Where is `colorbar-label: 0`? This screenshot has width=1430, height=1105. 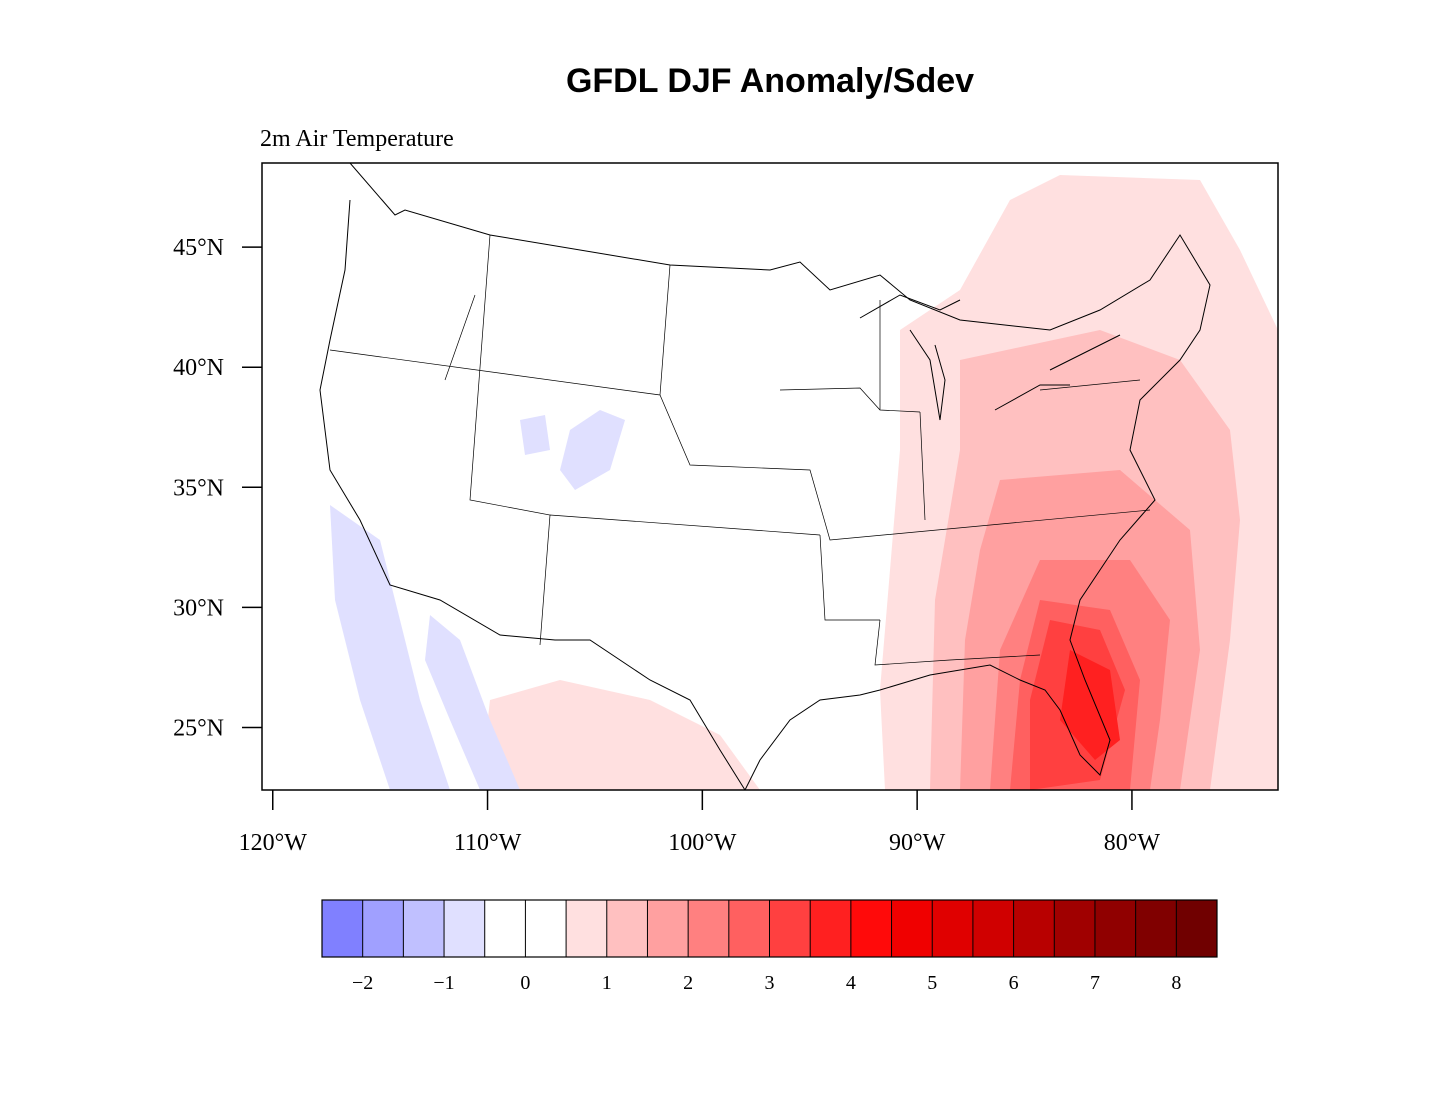 colorbar-label: 0 is located at coordinates (525, 983).